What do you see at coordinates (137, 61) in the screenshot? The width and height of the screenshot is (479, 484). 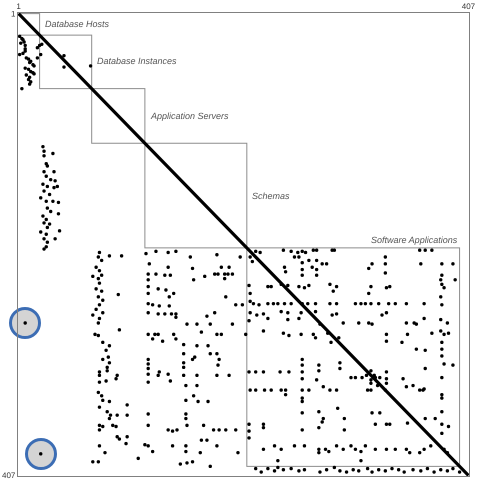 I see `annotation: Database Instances` at bounding box center [137, 61].